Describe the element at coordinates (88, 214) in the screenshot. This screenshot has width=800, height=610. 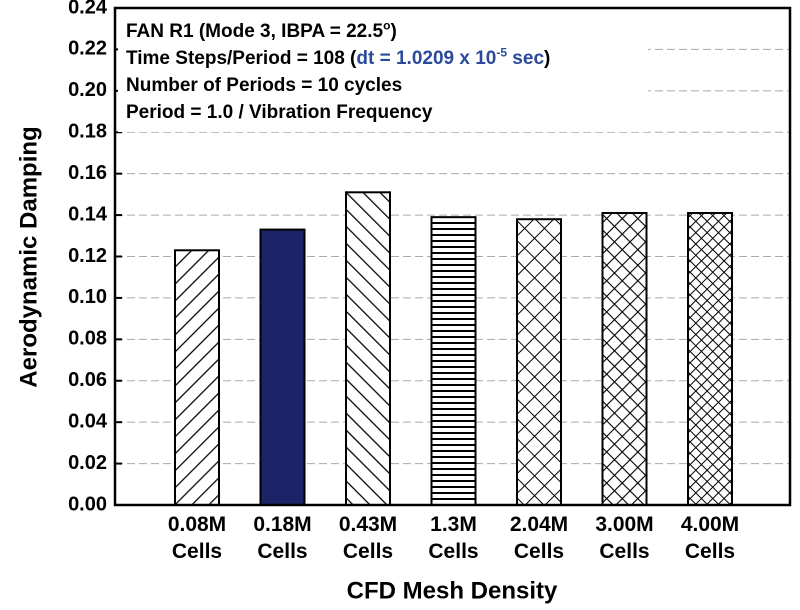
I see `y-tick-label: 0.14` at that location.